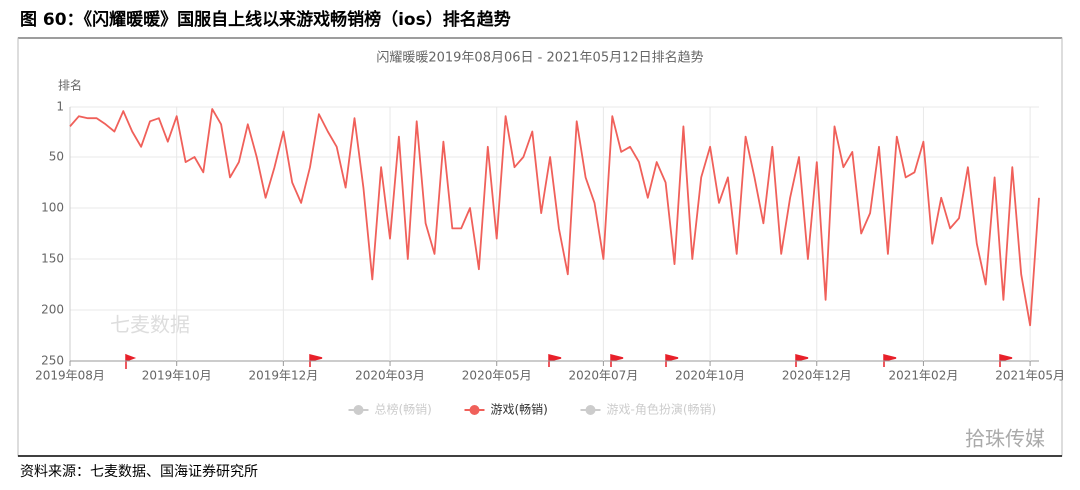  Describe the element at coordinates (817, 376) in the screenshot. I see `x-tick-label: 2020年12月` at that location.